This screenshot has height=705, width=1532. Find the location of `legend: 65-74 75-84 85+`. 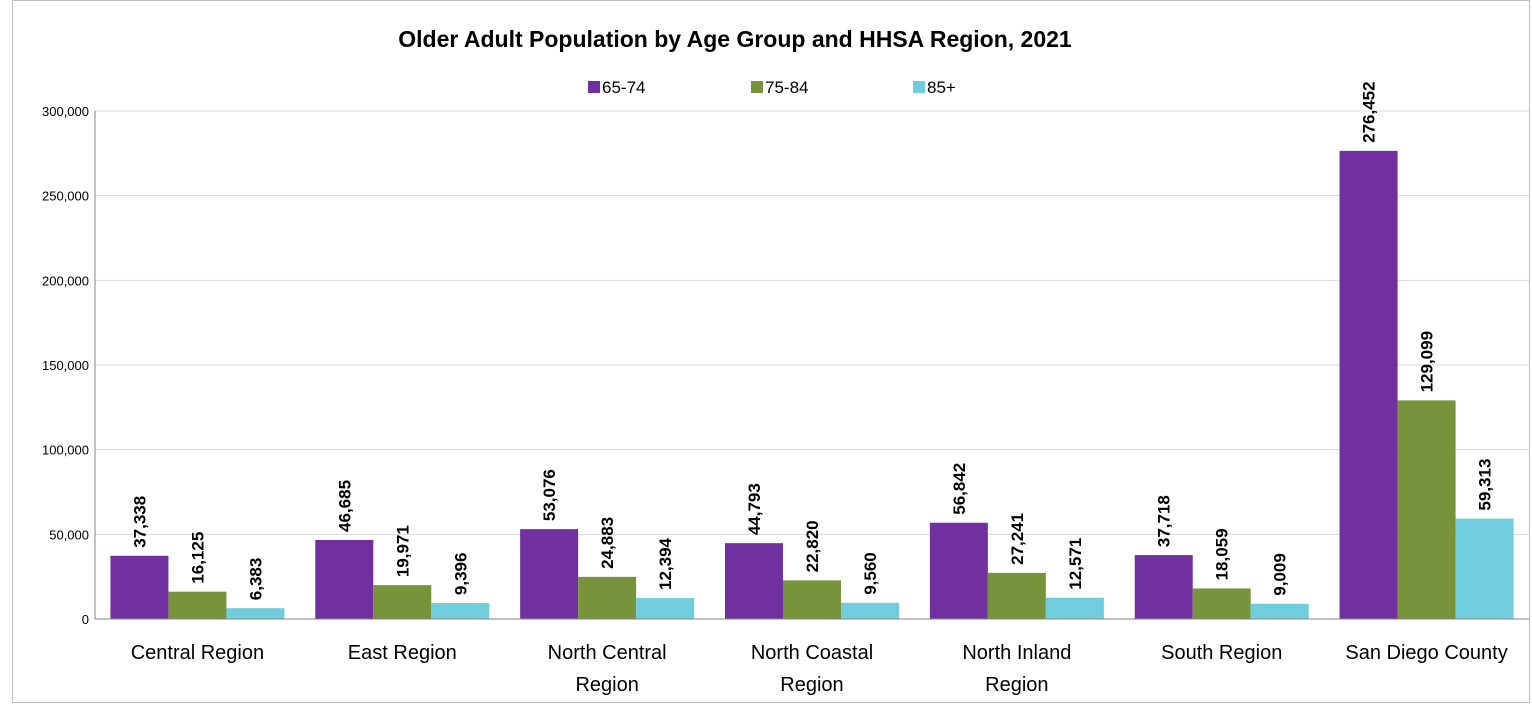

legend: 65-74 75-84 85+ is located at coordinates (772, 87).